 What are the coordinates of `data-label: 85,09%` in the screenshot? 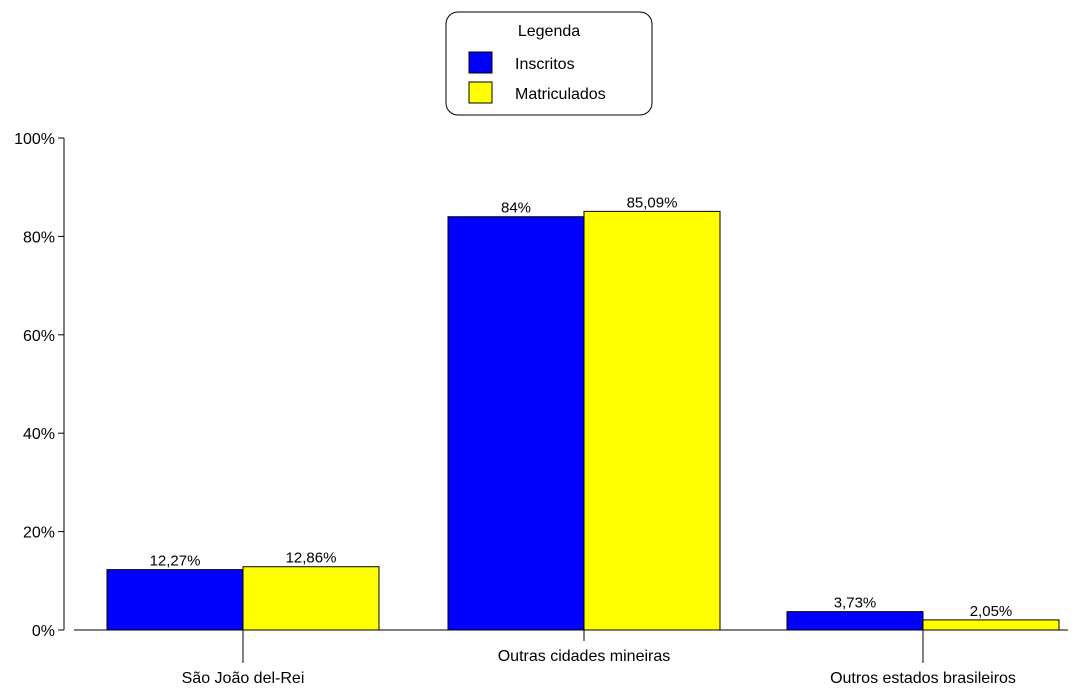 It's located at (652, 202).